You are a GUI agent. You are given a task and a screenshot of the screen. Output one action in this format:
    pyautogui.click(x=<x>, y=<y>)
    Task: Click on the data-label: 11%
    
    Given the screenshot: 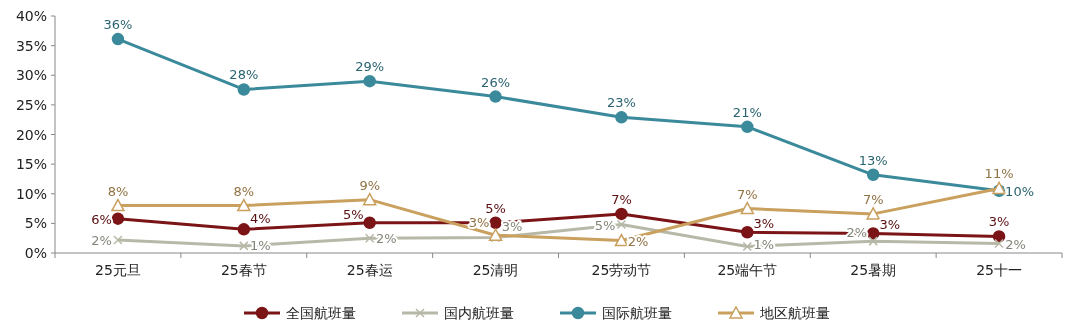 What is the action you would take?
    pyautogui.click(x=999, y=174)
    